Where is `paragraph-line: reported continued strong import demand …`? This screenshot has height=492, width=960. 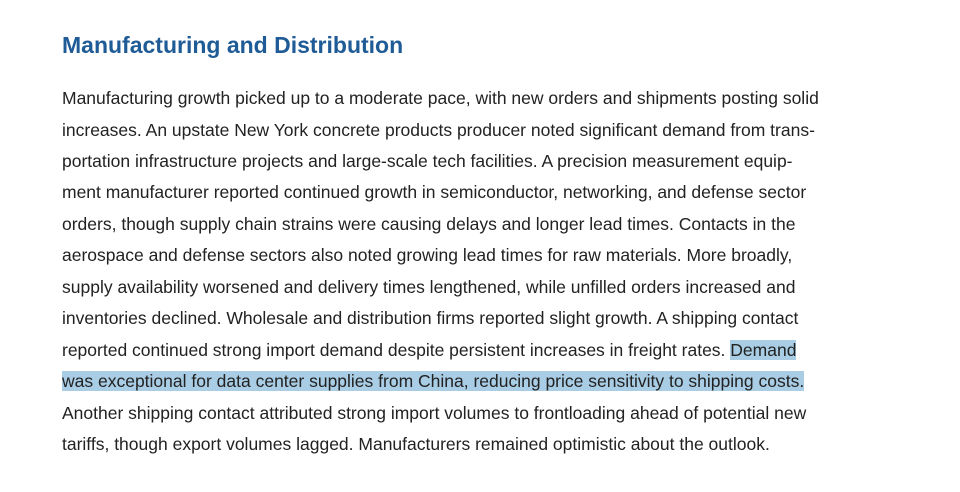
paragraph-line: reported continued strong import demand … is located at coordinates (492, 350).